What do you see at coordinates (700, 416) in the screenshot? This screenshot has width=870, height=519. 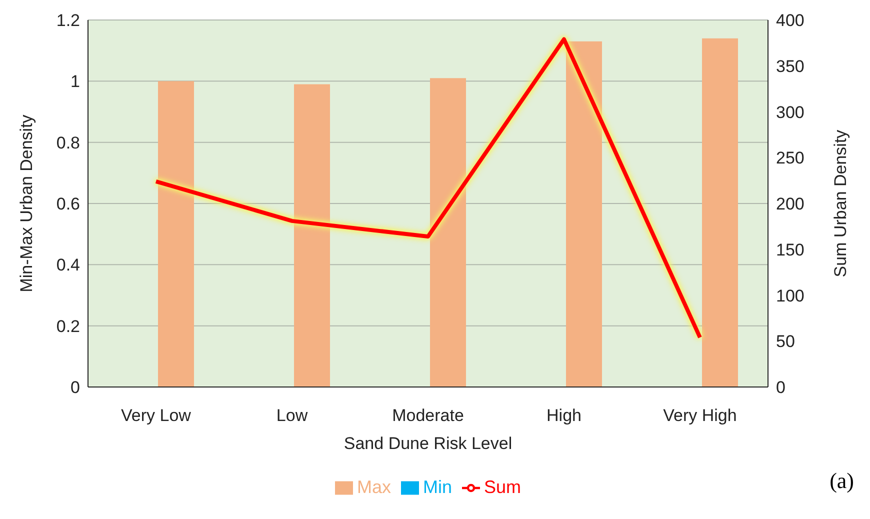 I see `x-tick-label: Very High` at bounding box center [700, 416].